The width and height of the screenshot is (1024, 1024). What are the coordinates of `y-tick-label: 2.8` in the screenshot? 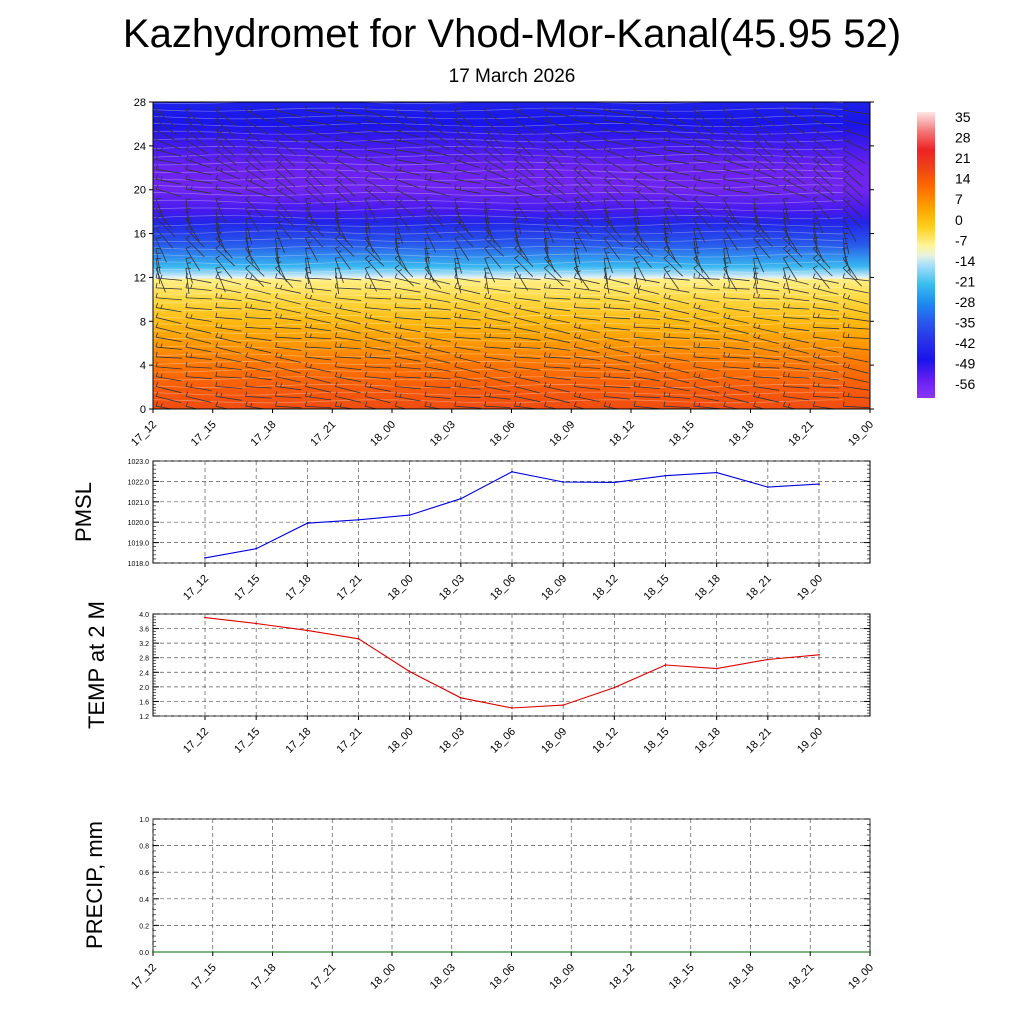 It's located at (144, 659).